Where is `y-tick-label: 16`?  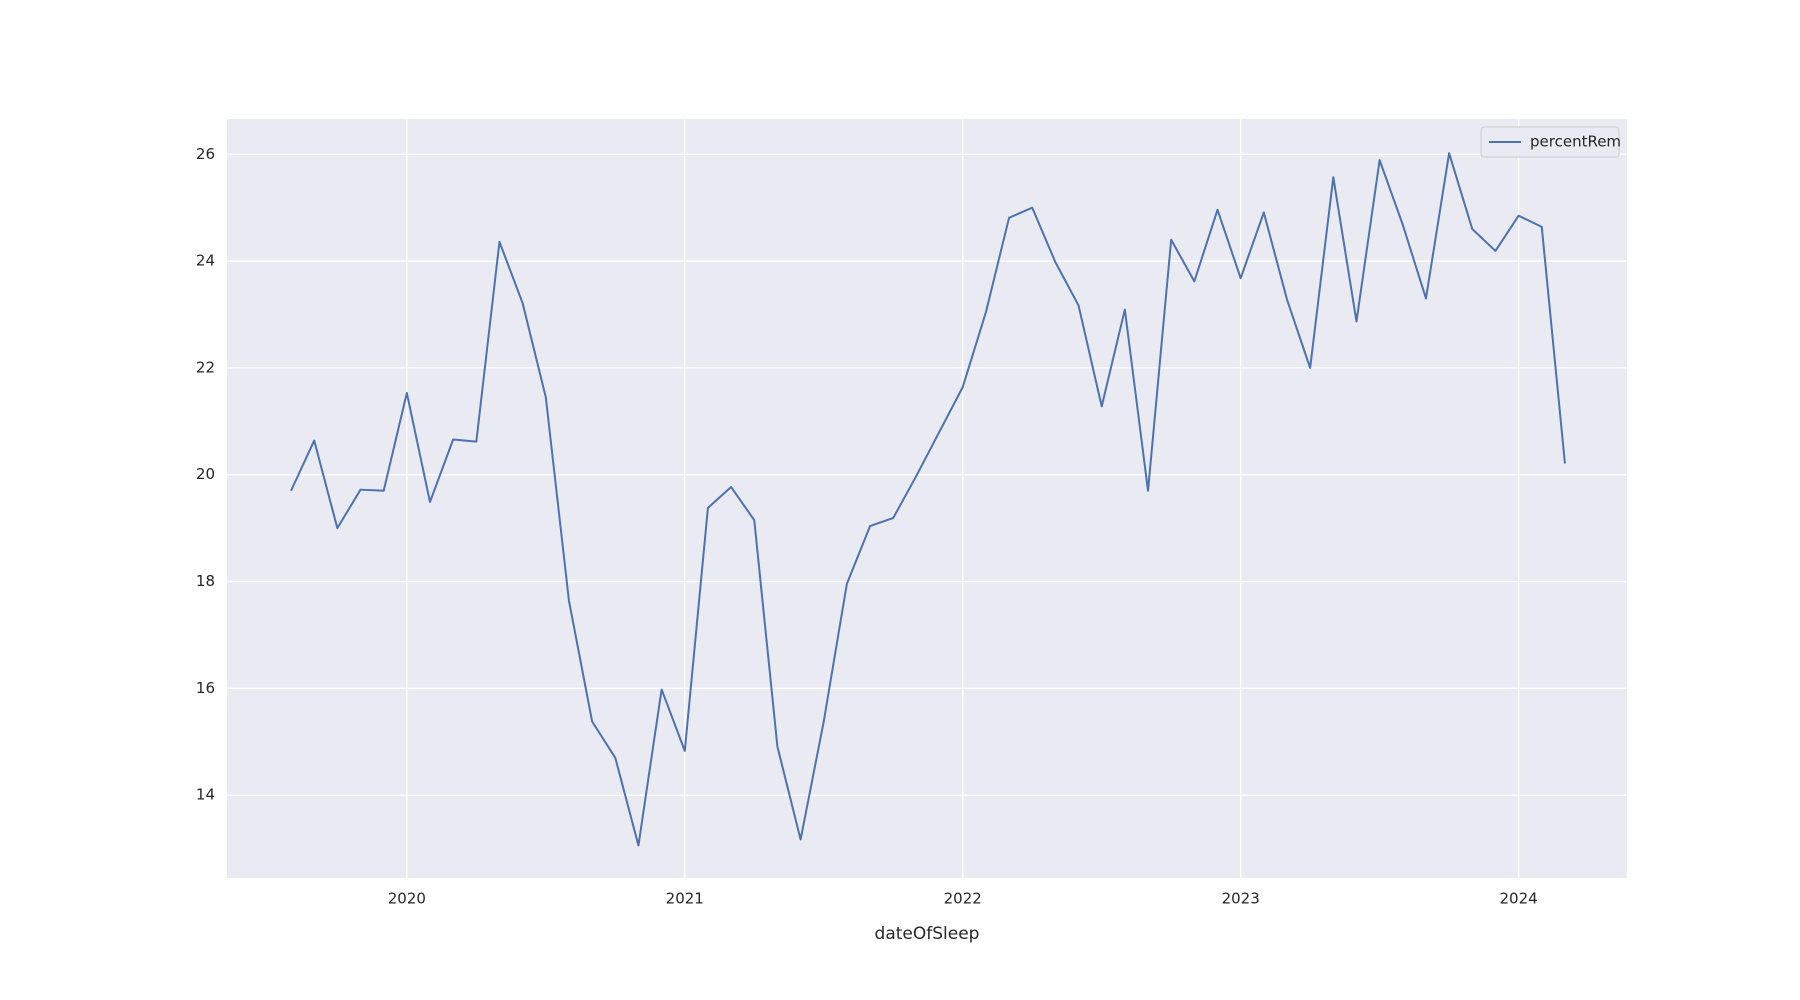 y-tick-label: 16 is located at coordinates (205, 688).